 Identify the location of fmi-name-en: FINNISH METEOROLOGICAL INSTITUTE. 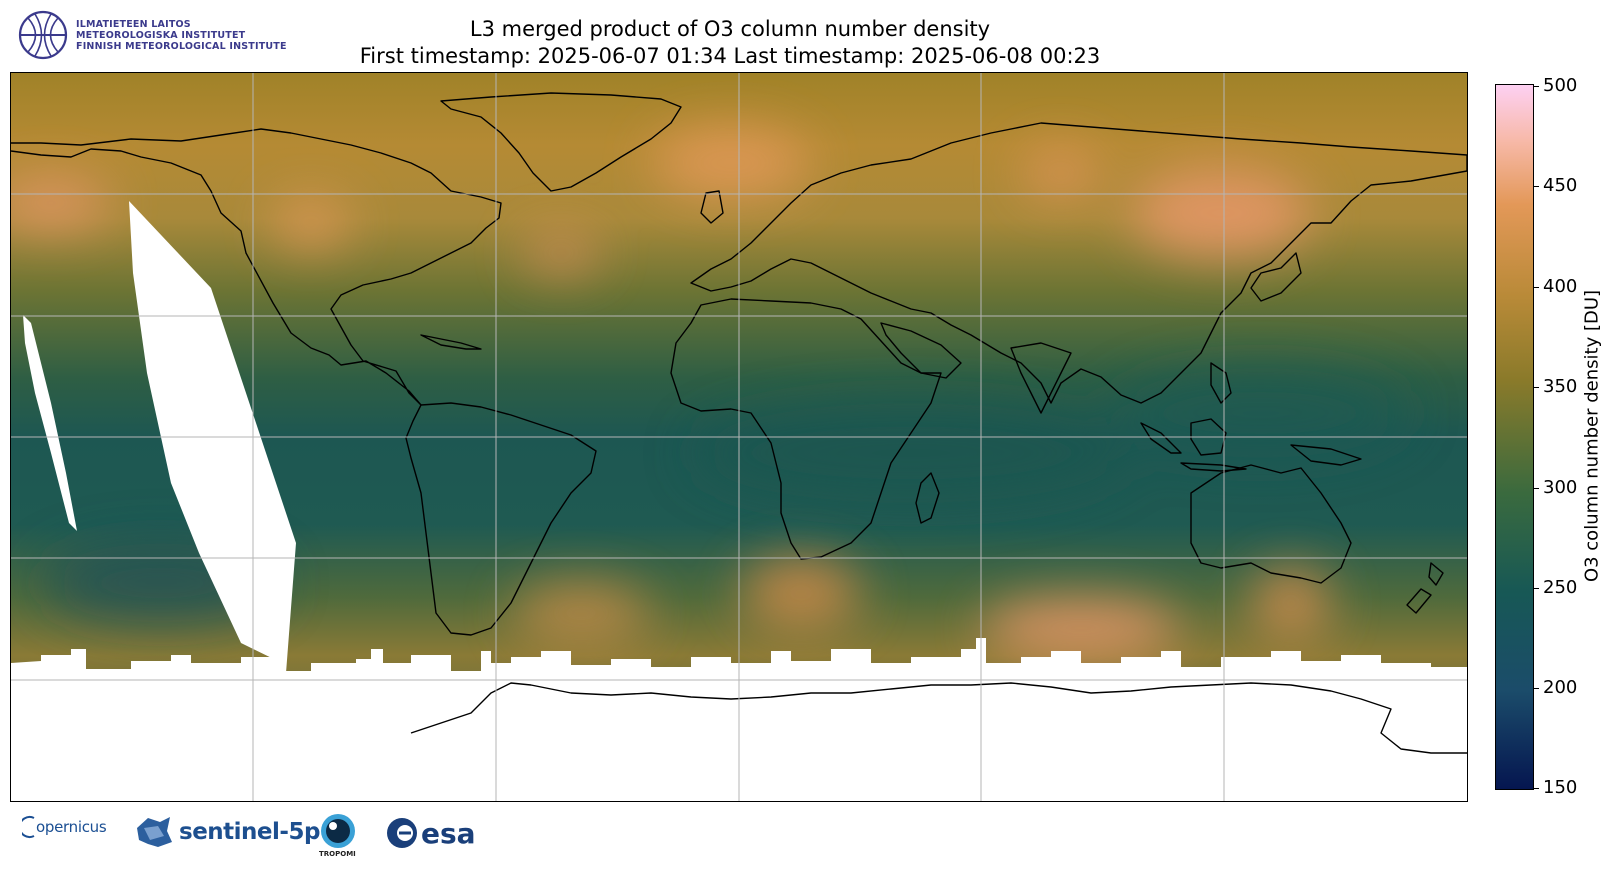
(181, 46).